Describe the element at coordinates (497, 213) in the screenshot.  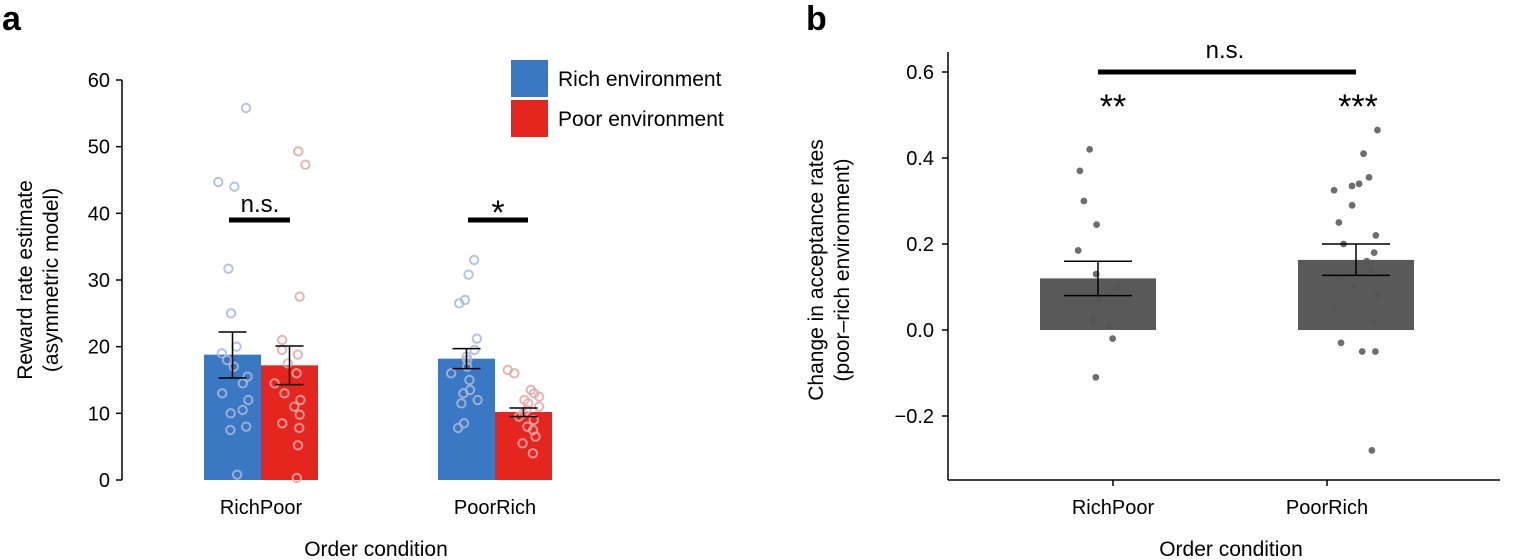
I see `panel-a-sig-poorrich: *` at that location.